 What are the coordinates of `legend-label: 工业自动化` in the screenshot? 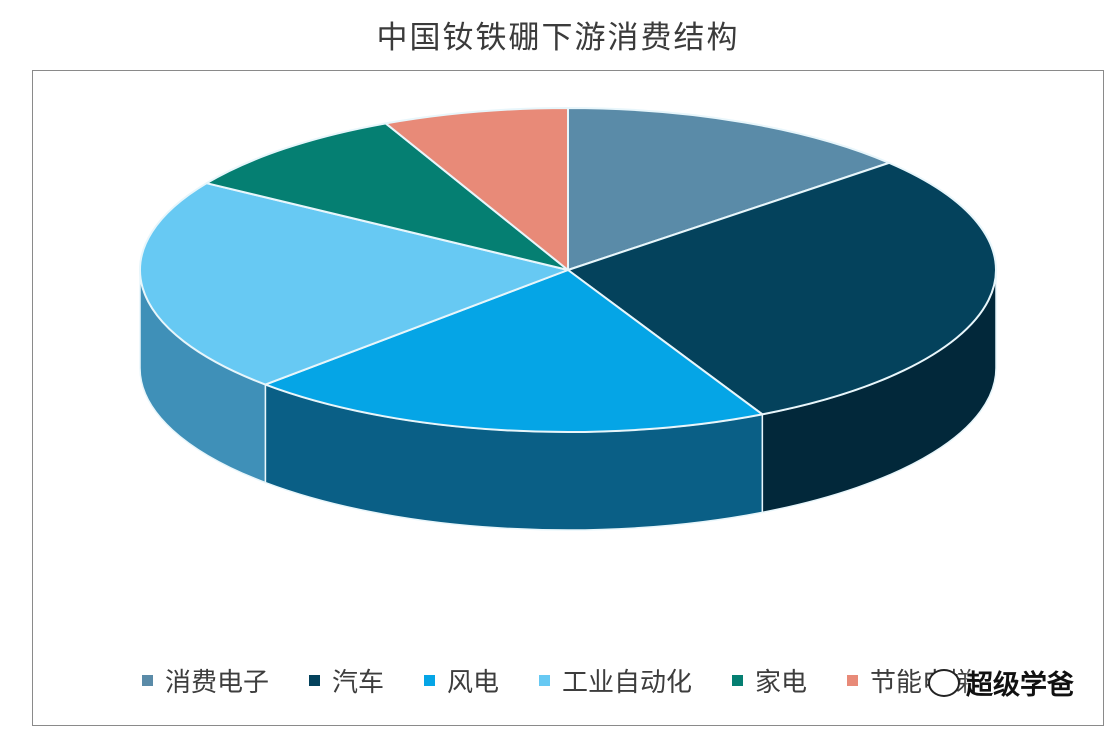 It's located at (627, 682).